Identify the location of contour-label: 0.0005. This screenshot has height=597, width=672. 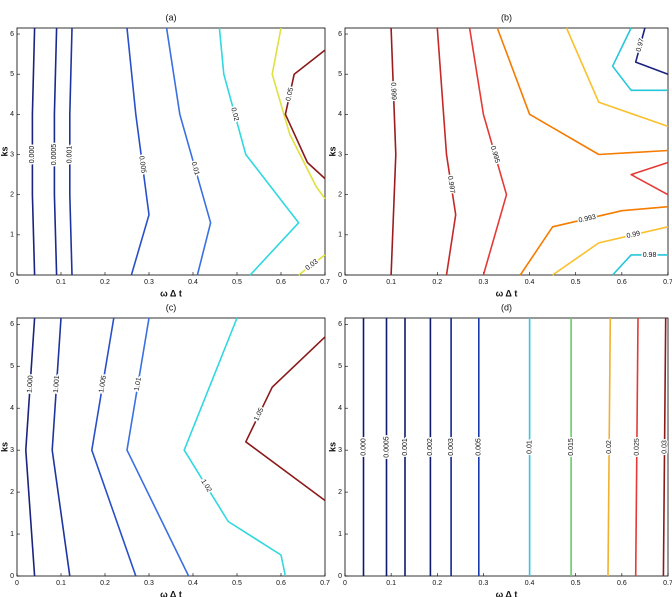
(386, 447).